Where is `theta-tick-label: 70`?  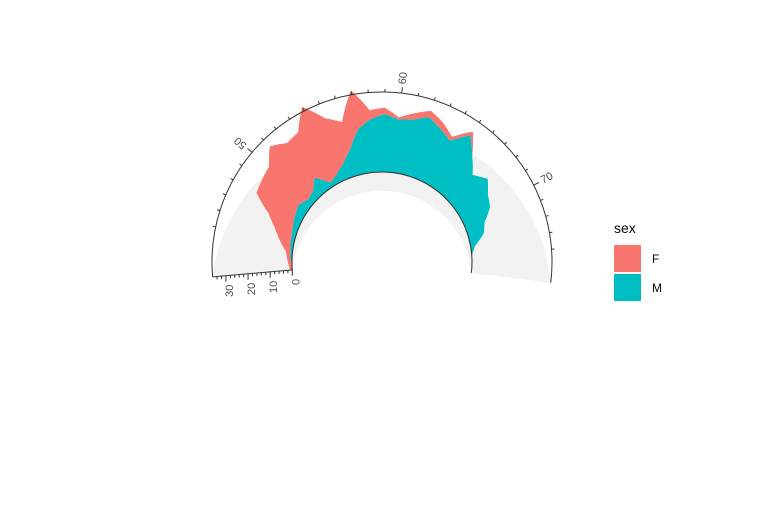 theta-tick-label: 70 is located at coordinates (547, 178).